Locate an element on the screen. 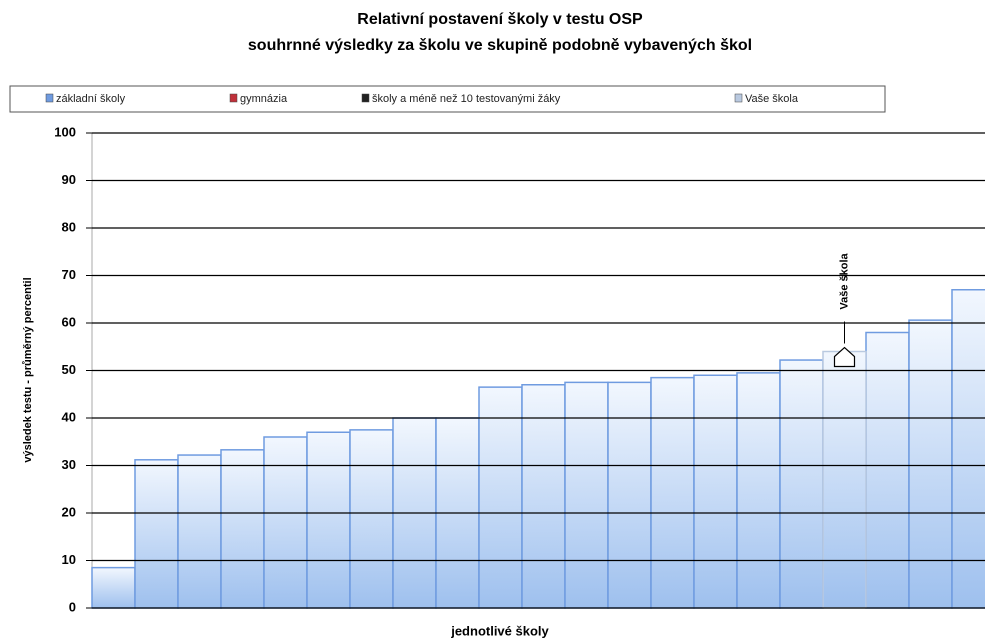 This screenshot has width=985, height=643. y-tick-label: 100 is located at coordinates (65, 131).